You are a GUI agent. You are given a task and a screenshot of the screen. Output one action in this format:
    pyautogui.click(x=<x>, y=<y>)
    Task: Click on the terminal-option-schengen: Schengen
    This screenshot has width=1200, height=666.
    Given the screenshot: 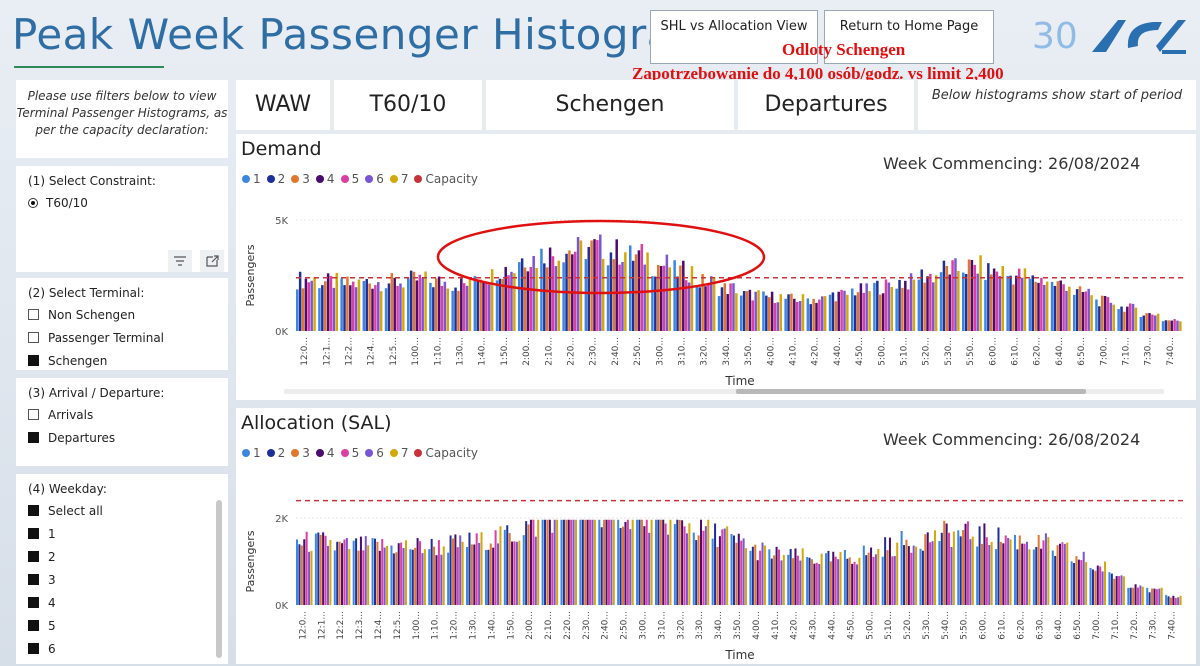 What is the action you would take?
    pyautogui.click(x=128, y=360)
    